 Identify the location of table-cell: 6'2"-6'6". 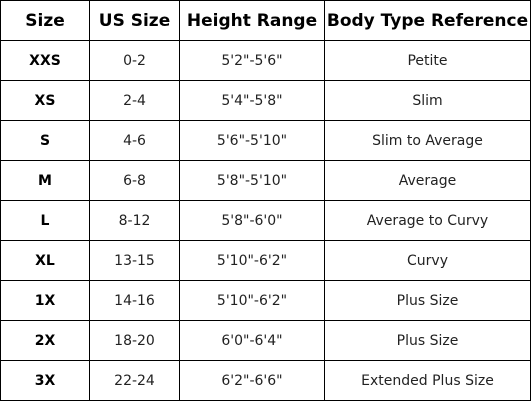
(252, 381).